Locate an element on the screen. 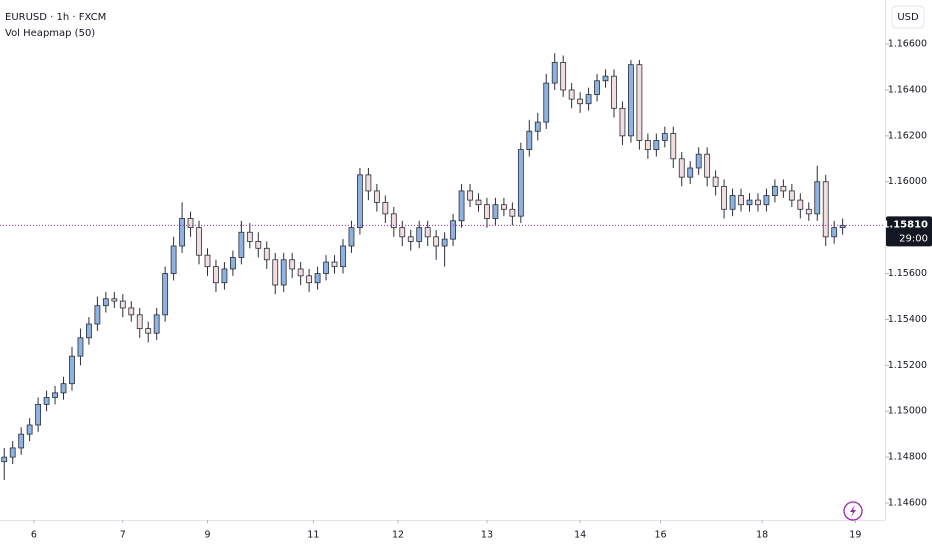 The height and width of the screenshot is (550, 932). last-price-box is located at coordinates (909, 231).